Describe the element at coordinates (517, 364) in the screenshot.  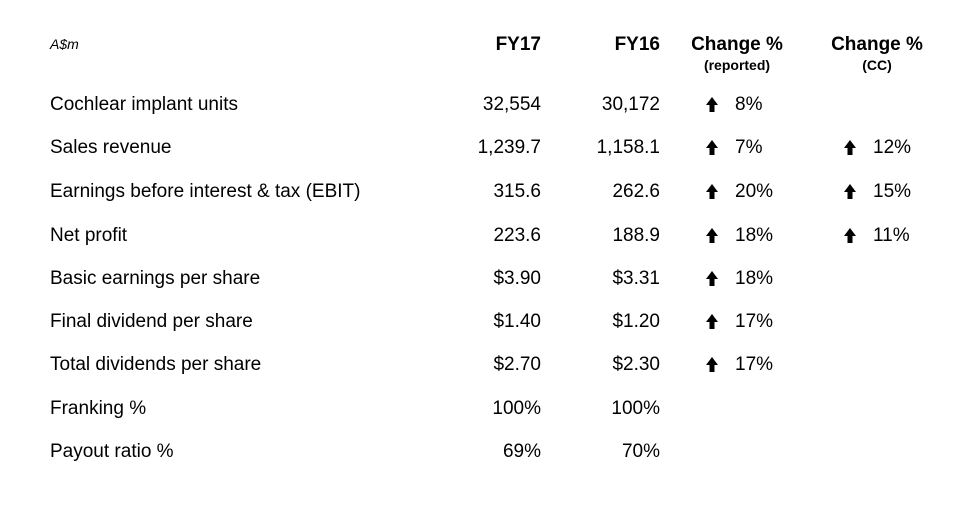
I see `fy17-value: $2.70` at that location.